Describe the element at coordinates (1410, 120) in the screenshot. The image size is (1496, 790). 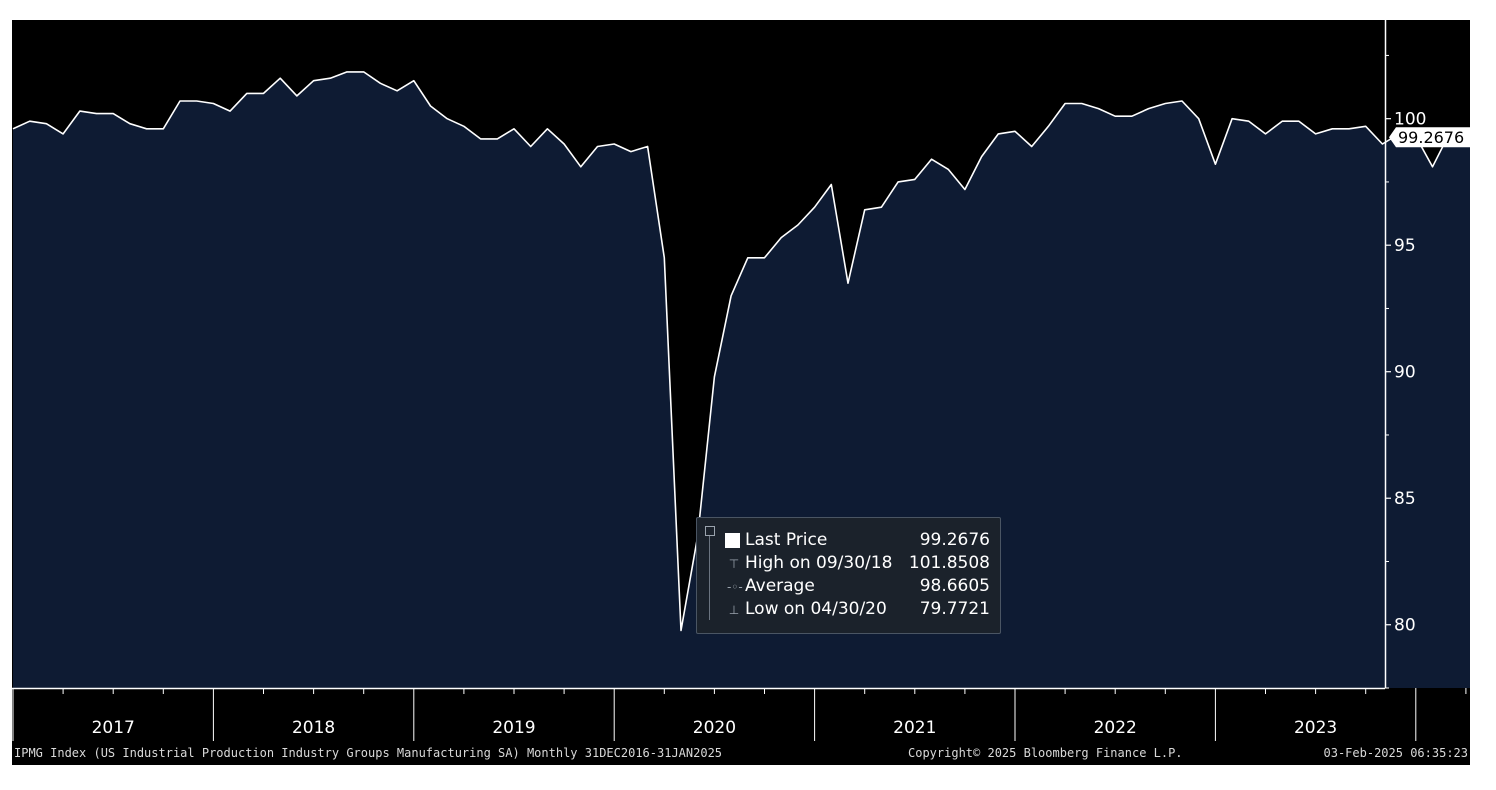
I see `y-tick-label: 100` at that location.